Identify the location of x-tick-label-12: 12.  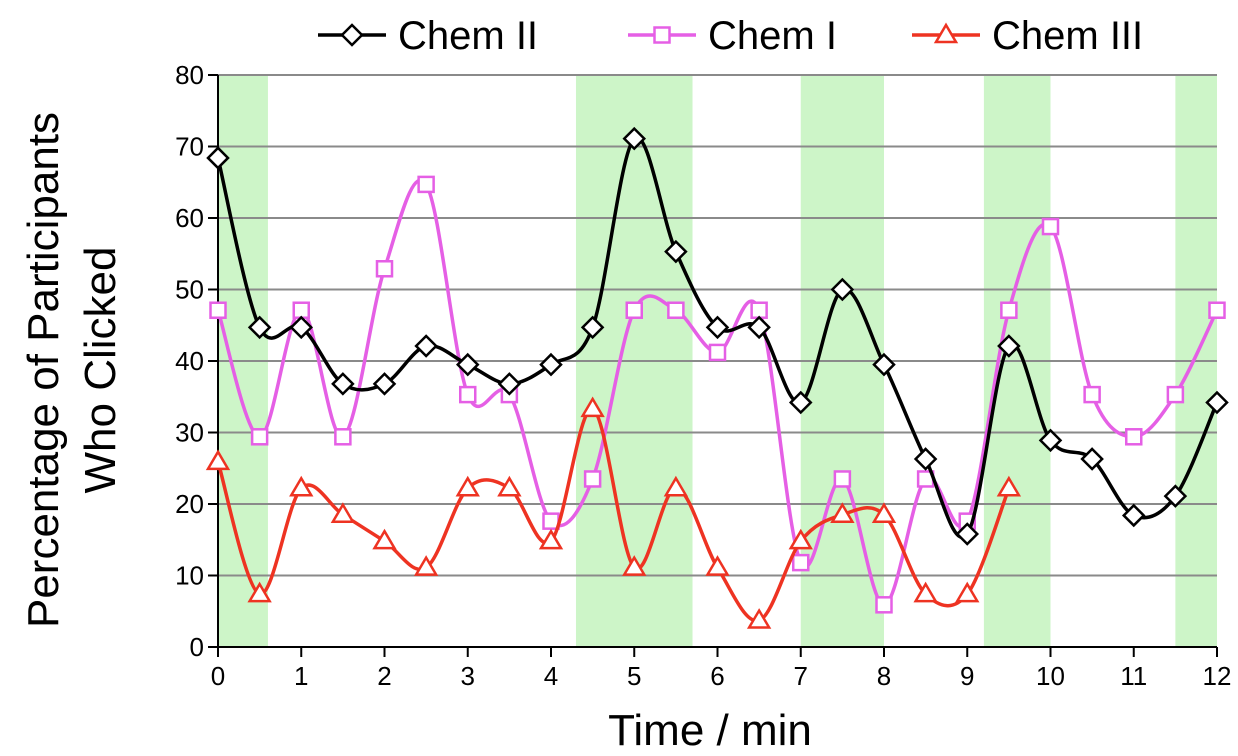
(1217, 676).